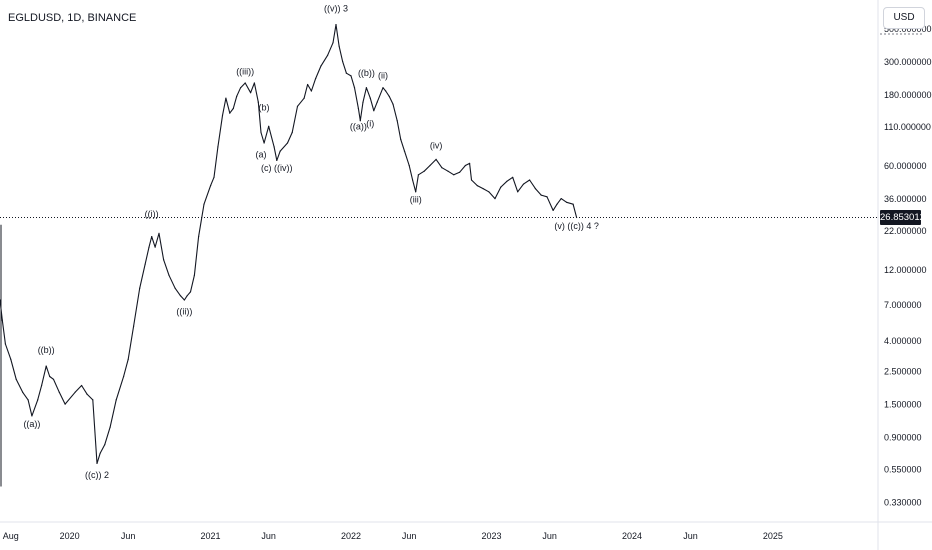 Image resolution: width=932 pixels, height=550 pixels. Describe the element at coordinates (152, 214) in the screenshot. I see `wave-label: ((i))` at that location.